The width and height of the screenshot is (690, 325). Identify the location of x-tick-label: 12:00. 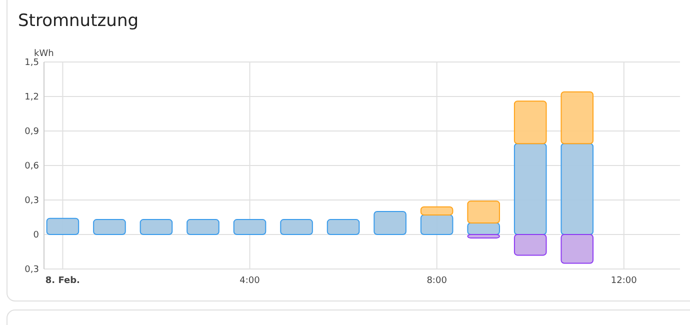
(624, 281).